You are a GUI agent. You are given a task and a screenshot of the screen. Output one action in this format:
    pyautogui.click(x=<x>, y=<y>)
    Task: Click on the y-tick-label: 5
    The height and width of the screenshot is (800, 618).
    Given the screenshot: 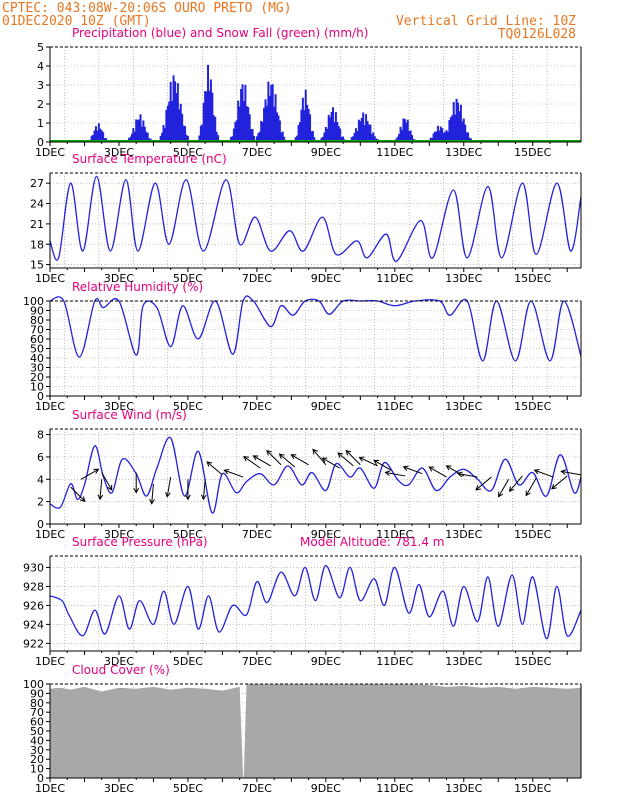 What is the action you would take?
    pyautogui.click(x=40, y=47)
    